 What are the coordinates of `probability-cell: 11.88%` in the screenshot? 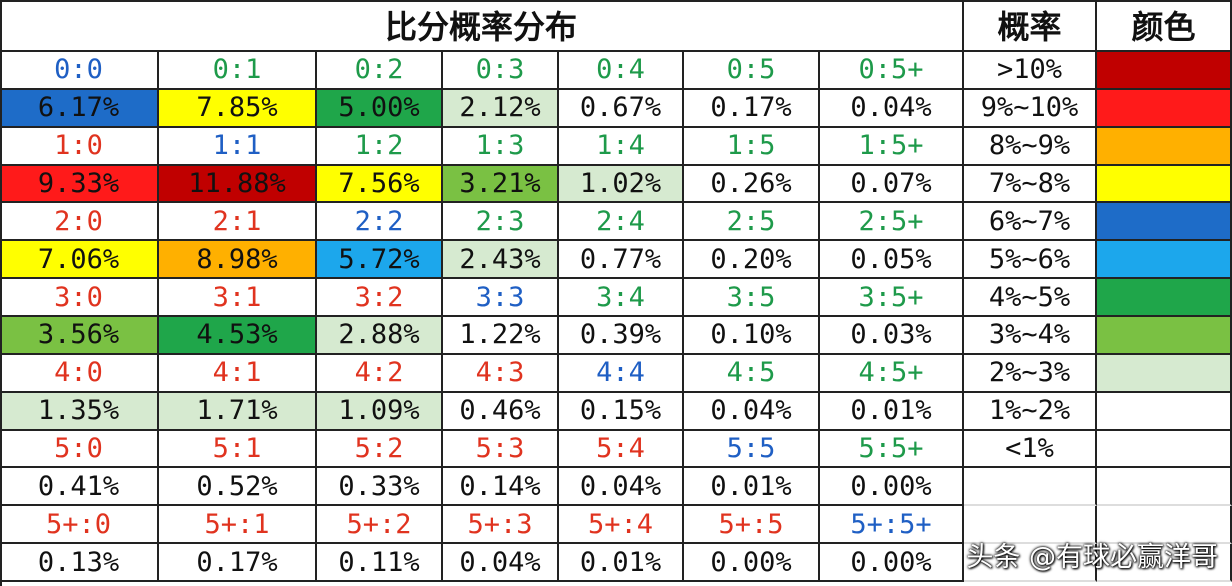 It's located at (238, 184).